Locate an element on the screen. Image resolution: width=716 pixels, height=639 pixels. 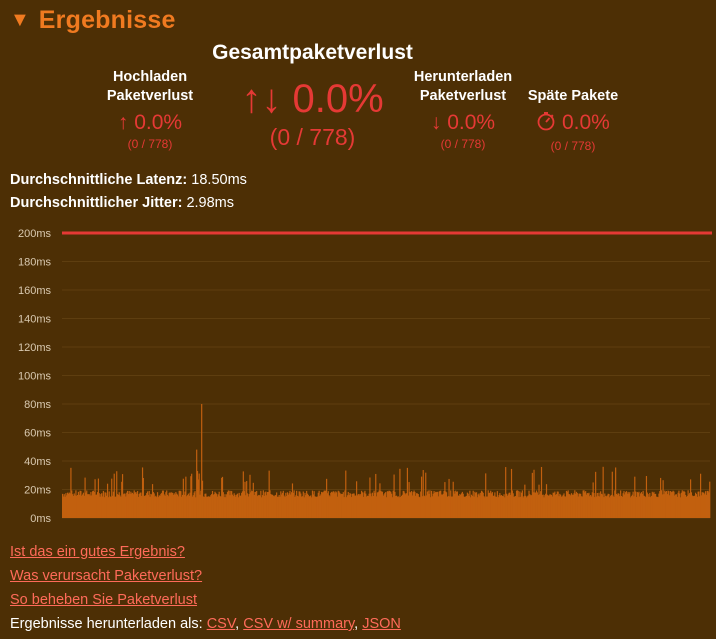
link-fix: So beheben Sie Paketverlust is located at coordinates (104, 600).